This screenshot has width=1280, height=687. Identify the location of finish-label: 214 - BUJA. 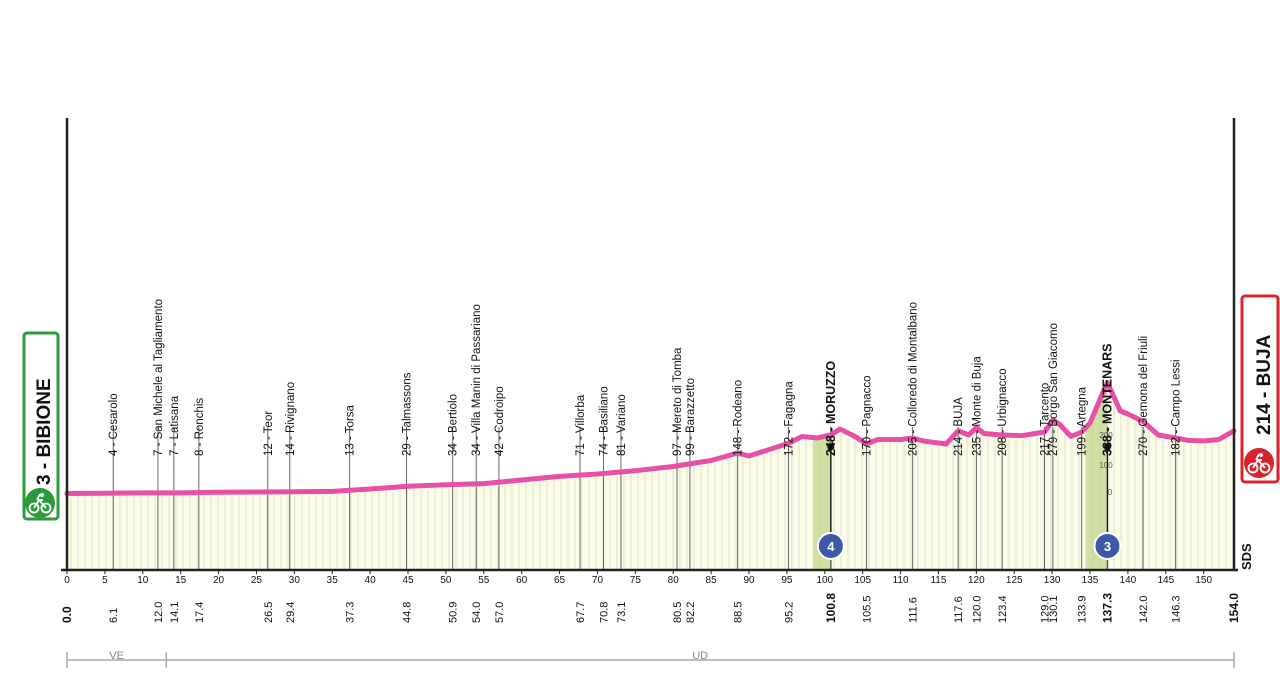
(1264, 384).